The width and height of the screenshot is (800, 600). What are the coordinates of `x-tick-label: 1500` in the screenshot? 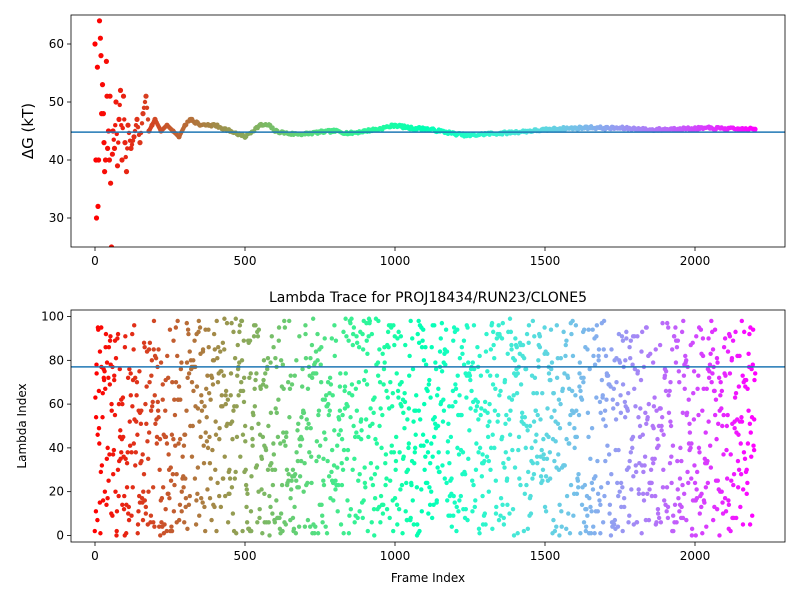 It's located at (545, 261).